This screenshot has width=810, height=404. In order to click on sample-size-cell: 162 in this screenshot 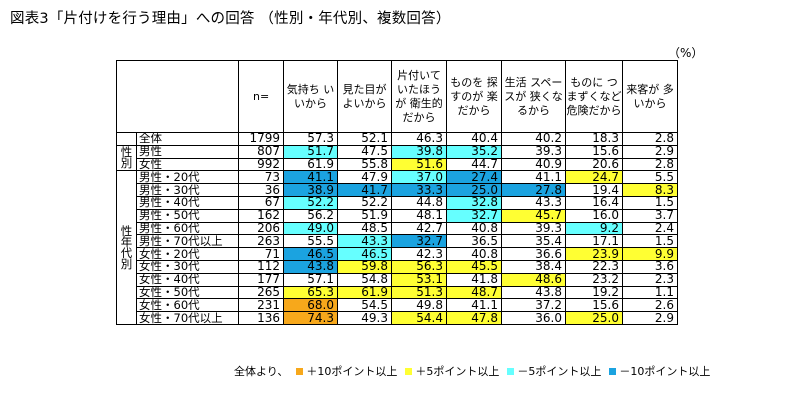, I will do `click(261, 215)`.